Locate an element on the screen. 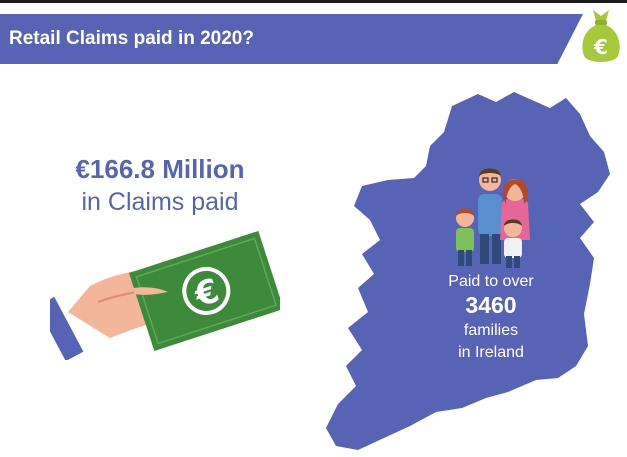 This screenshot has height=457, width=627. money-bag-euro-icon: € is located at coordinates (601, 36).